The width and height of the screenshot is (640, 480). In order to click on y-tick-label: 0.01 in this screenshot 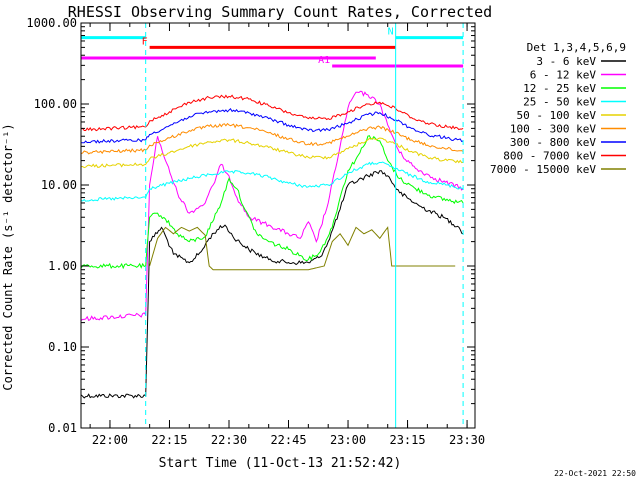, I will do `click(62, 428)`.